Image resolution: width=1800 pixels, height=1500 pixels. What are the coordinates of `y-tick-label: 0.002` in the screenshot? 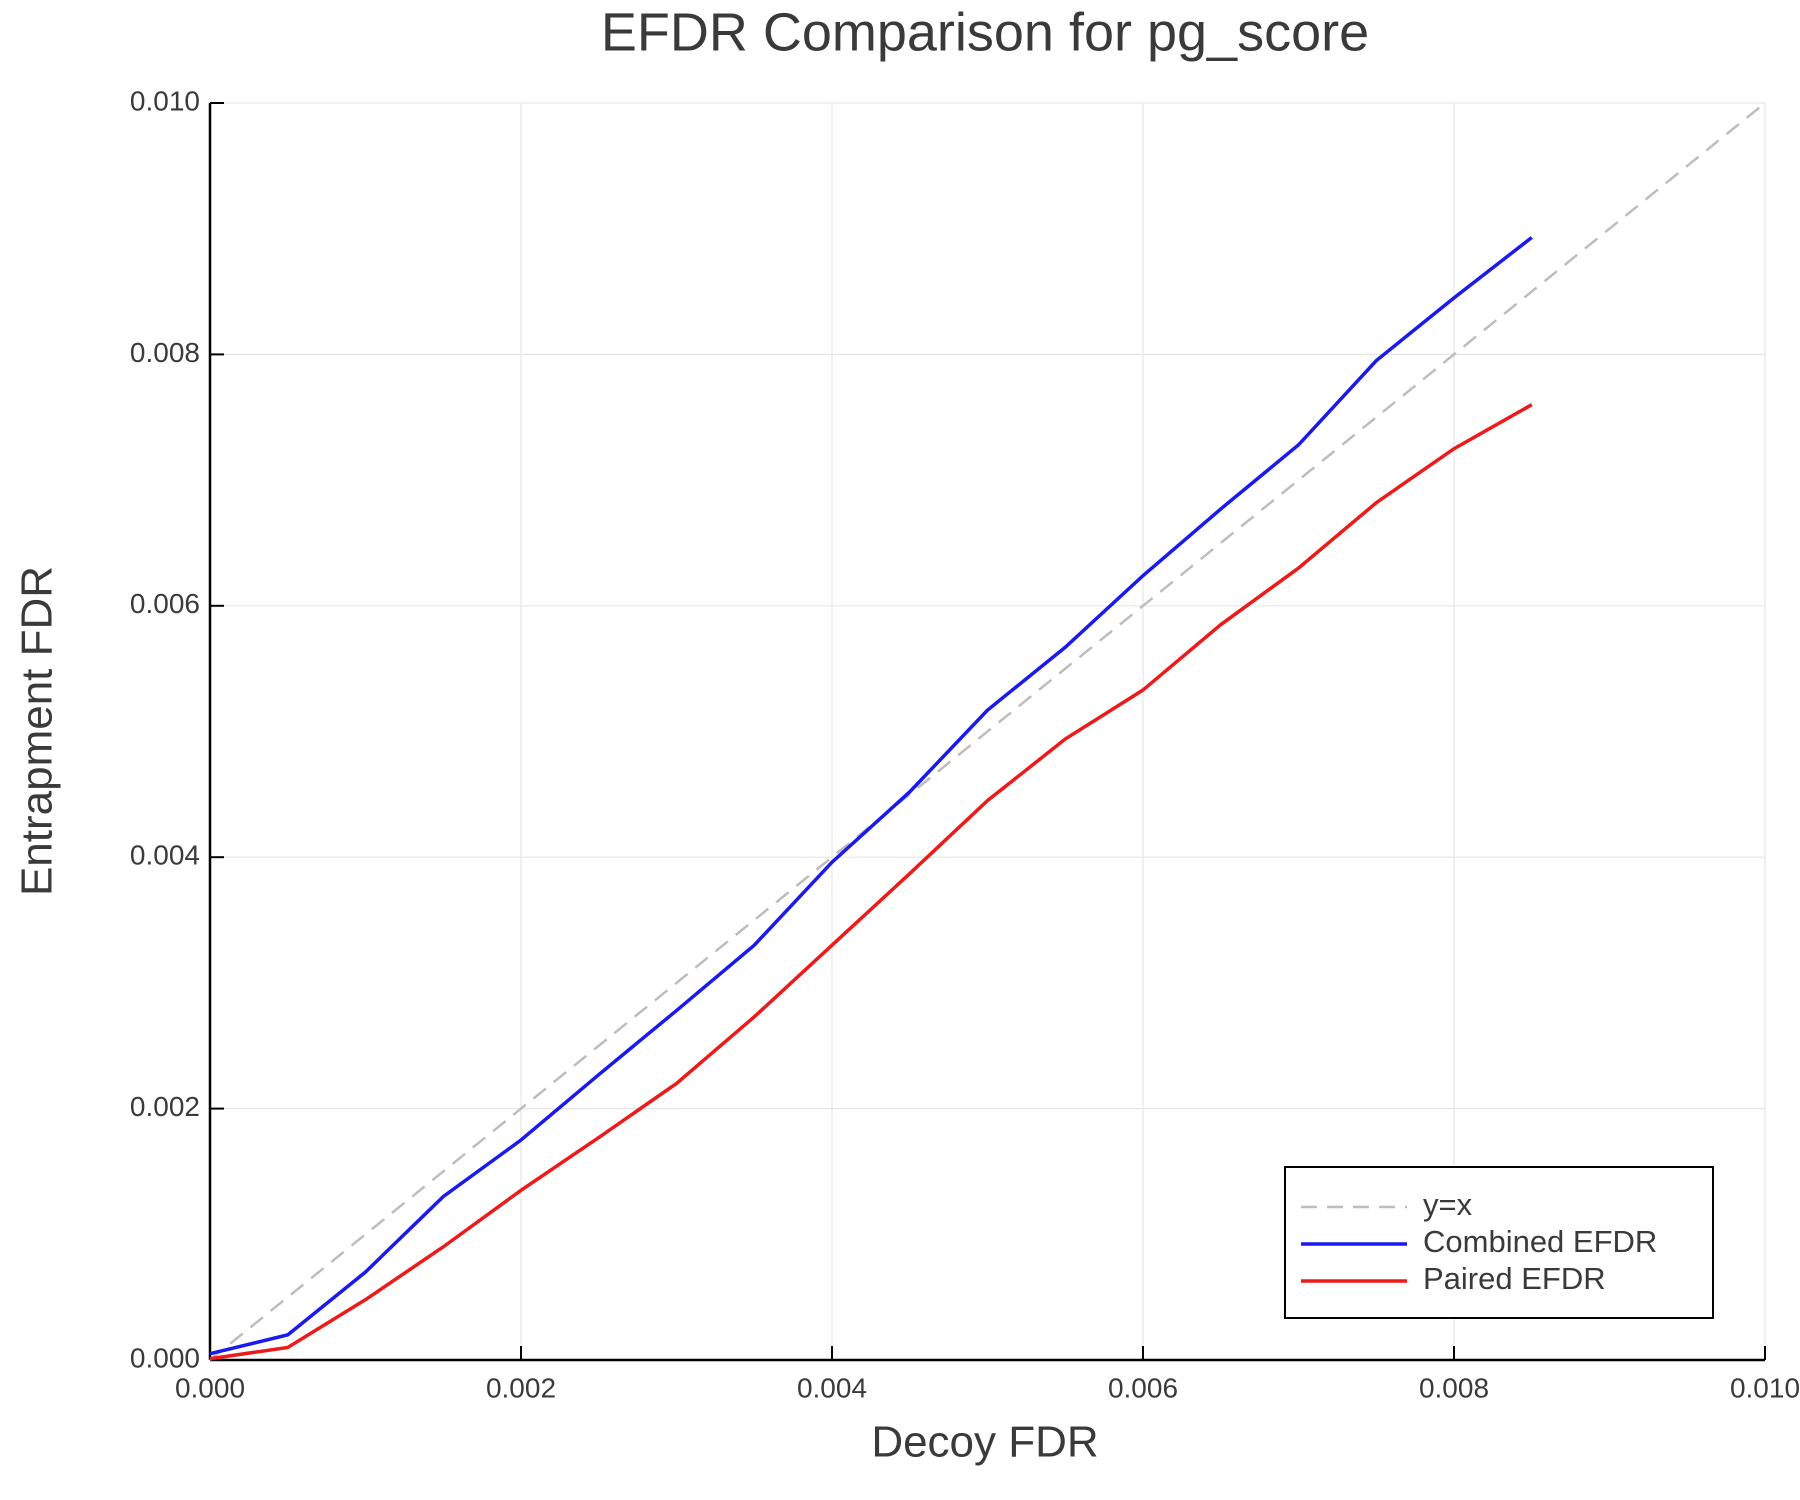 It's located at (165, 1106).